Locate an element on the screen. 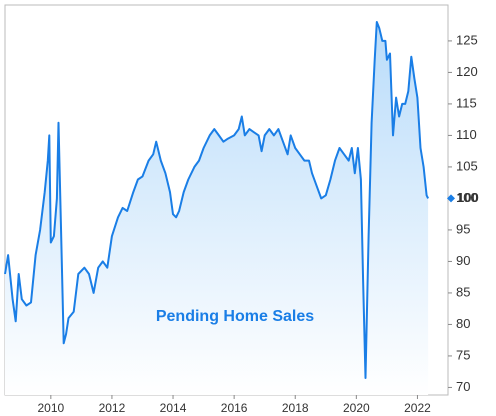  last-value-marker is located at coordinates (451, 198).